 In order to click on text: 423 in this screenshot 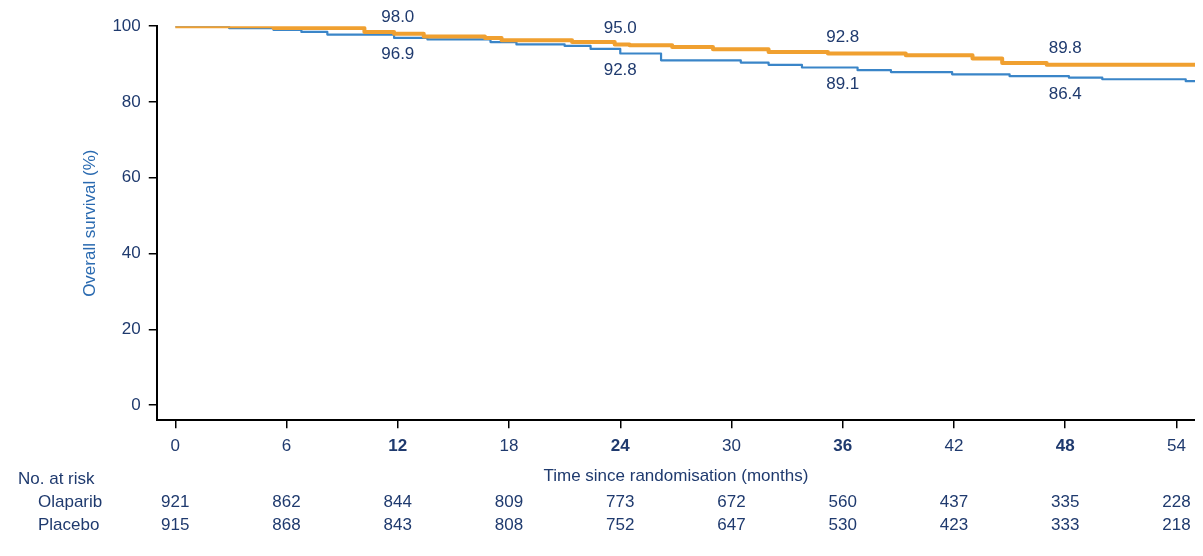, I will do `click(954, 524)`.